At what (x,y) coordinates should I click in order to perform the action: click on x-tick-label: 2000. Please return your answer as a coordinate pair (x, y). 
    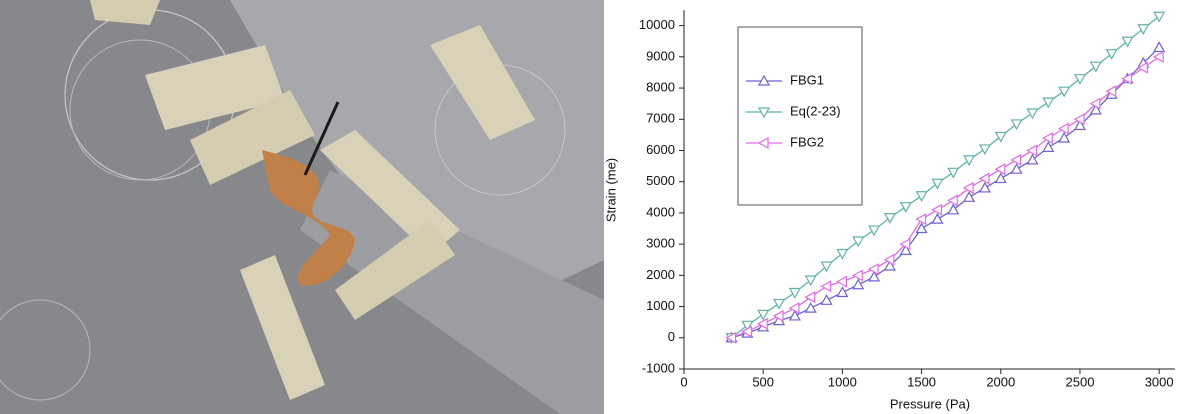
    Looking at the image, I should click on (1000, 381).